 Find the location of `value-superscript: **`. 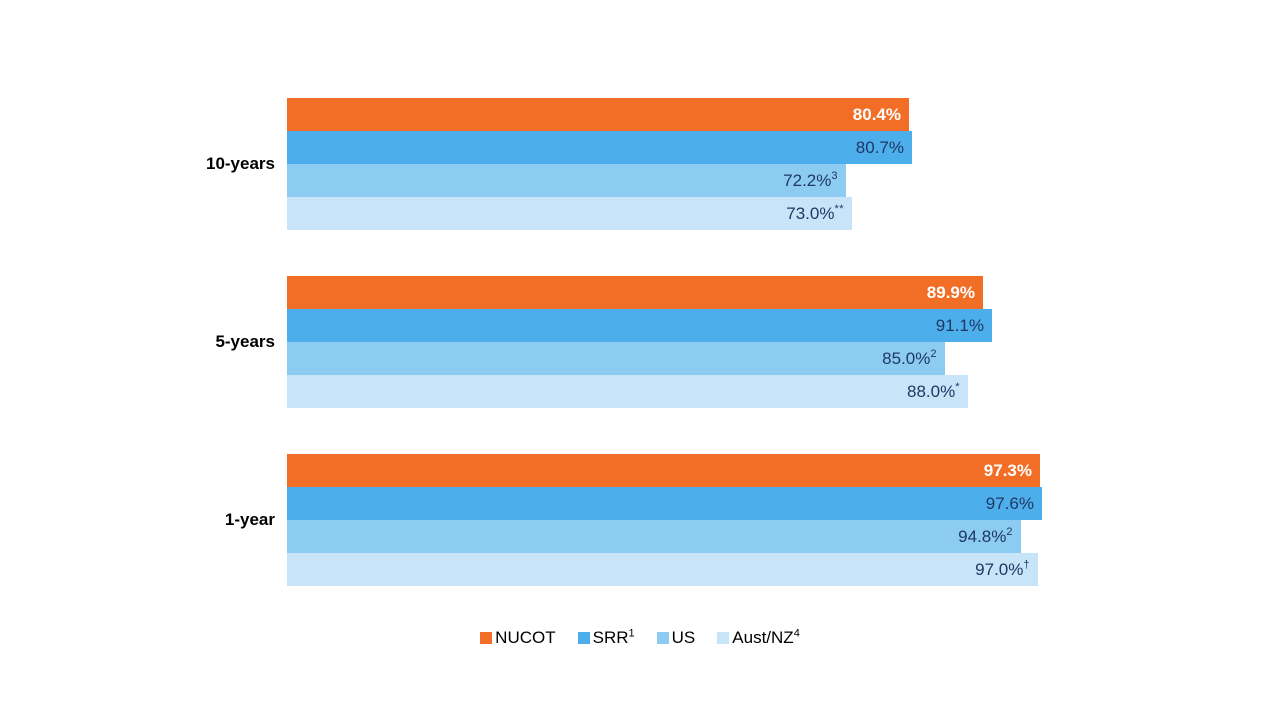

value-superscript: ** is located at coordinates (839, 209).